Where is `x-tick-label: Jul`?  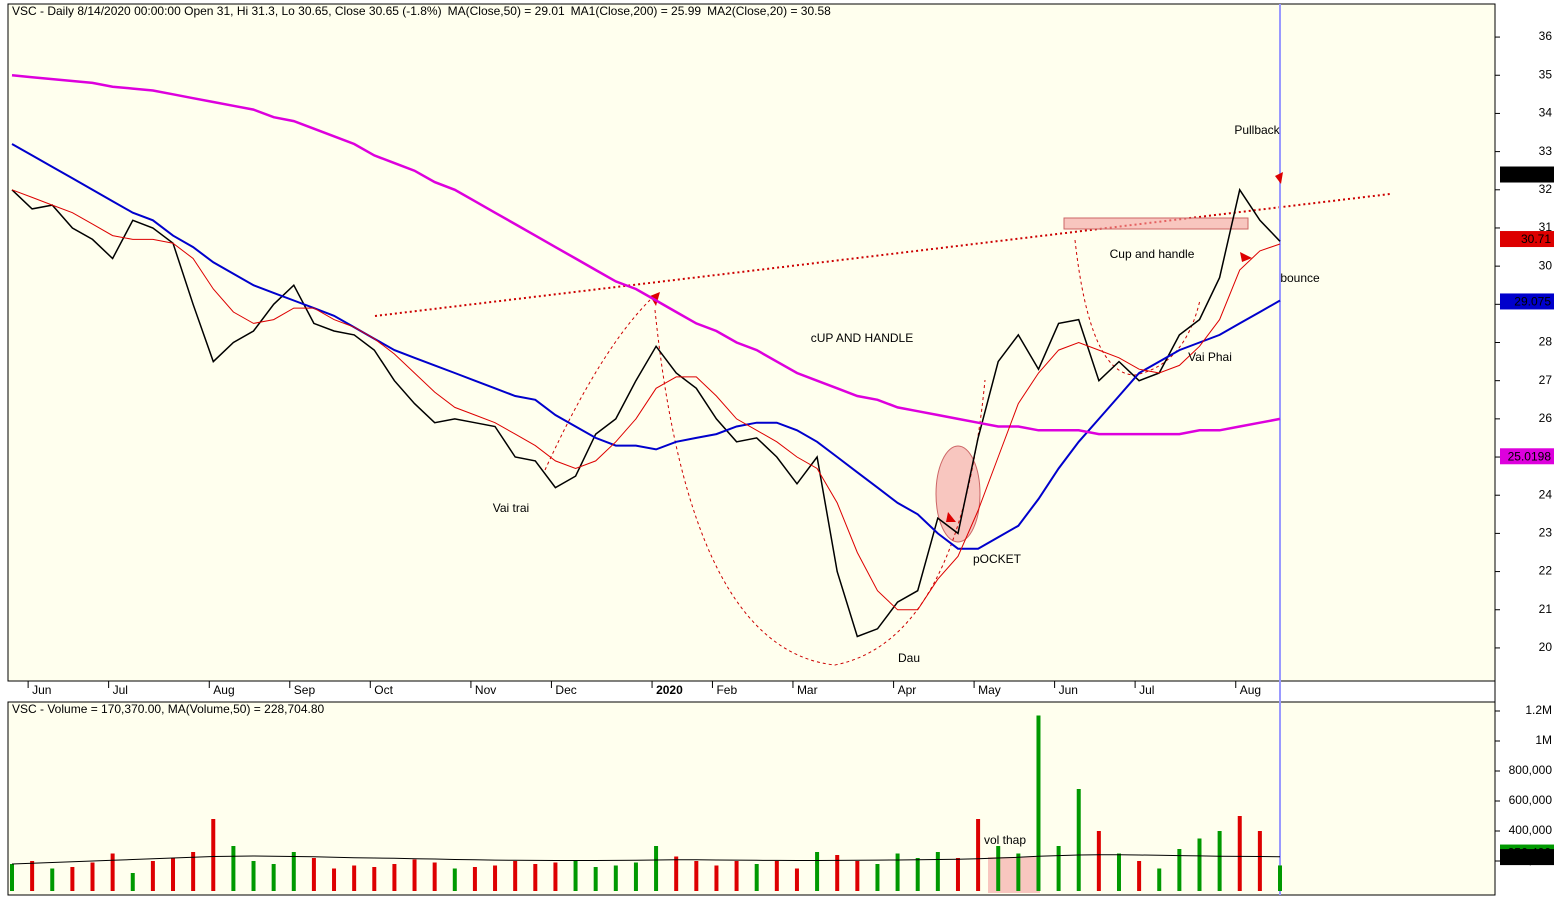 x-tick-label: Jul is located at coordinates (1146, 690).